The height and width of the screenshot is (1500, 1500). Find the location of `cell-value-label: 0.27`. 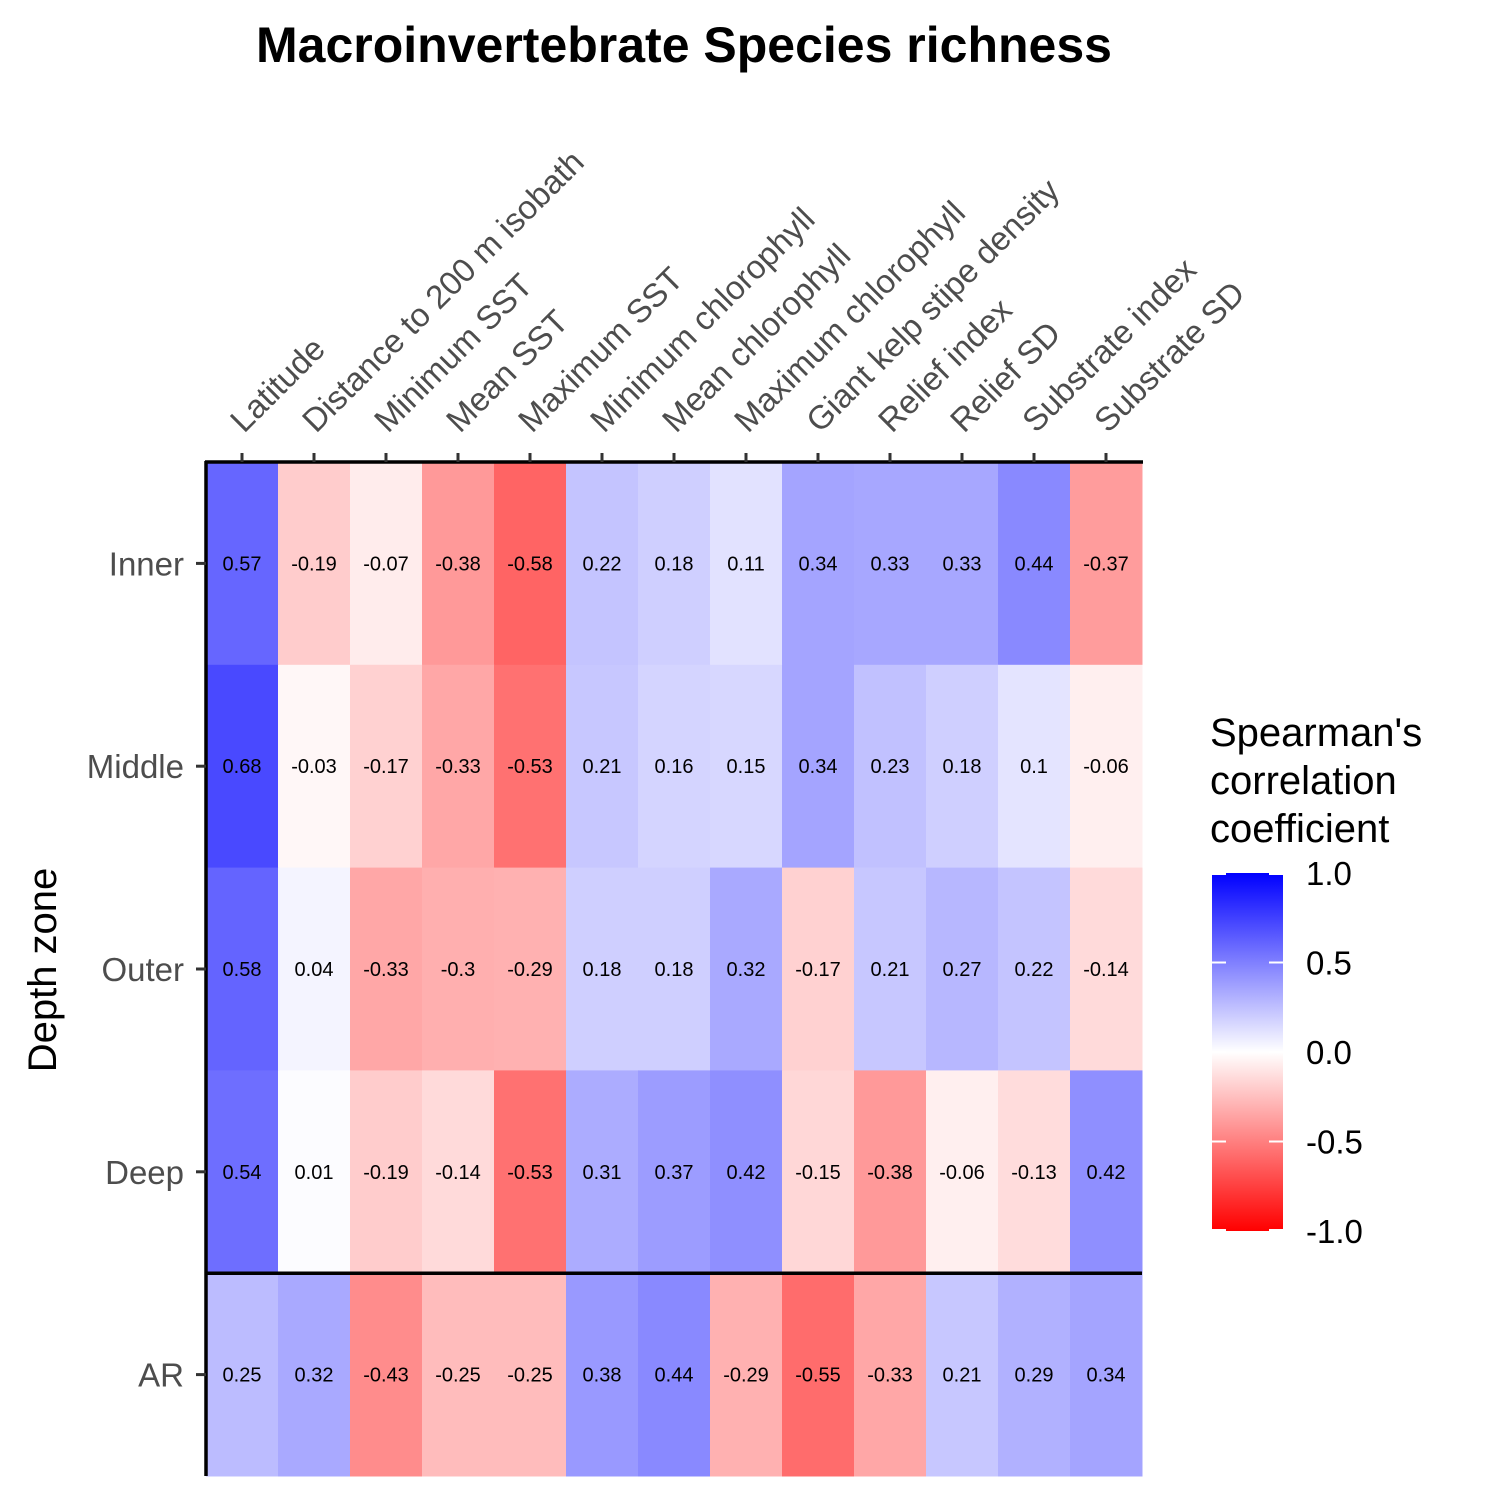

cell-value-label: 0.27 is located at coordinates (962, 970).